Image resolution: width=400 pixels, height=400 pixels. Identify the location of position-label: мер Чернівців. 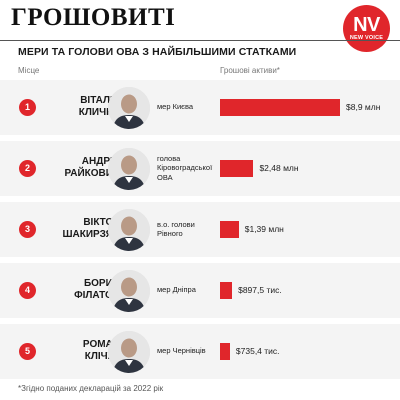
(181, 351).